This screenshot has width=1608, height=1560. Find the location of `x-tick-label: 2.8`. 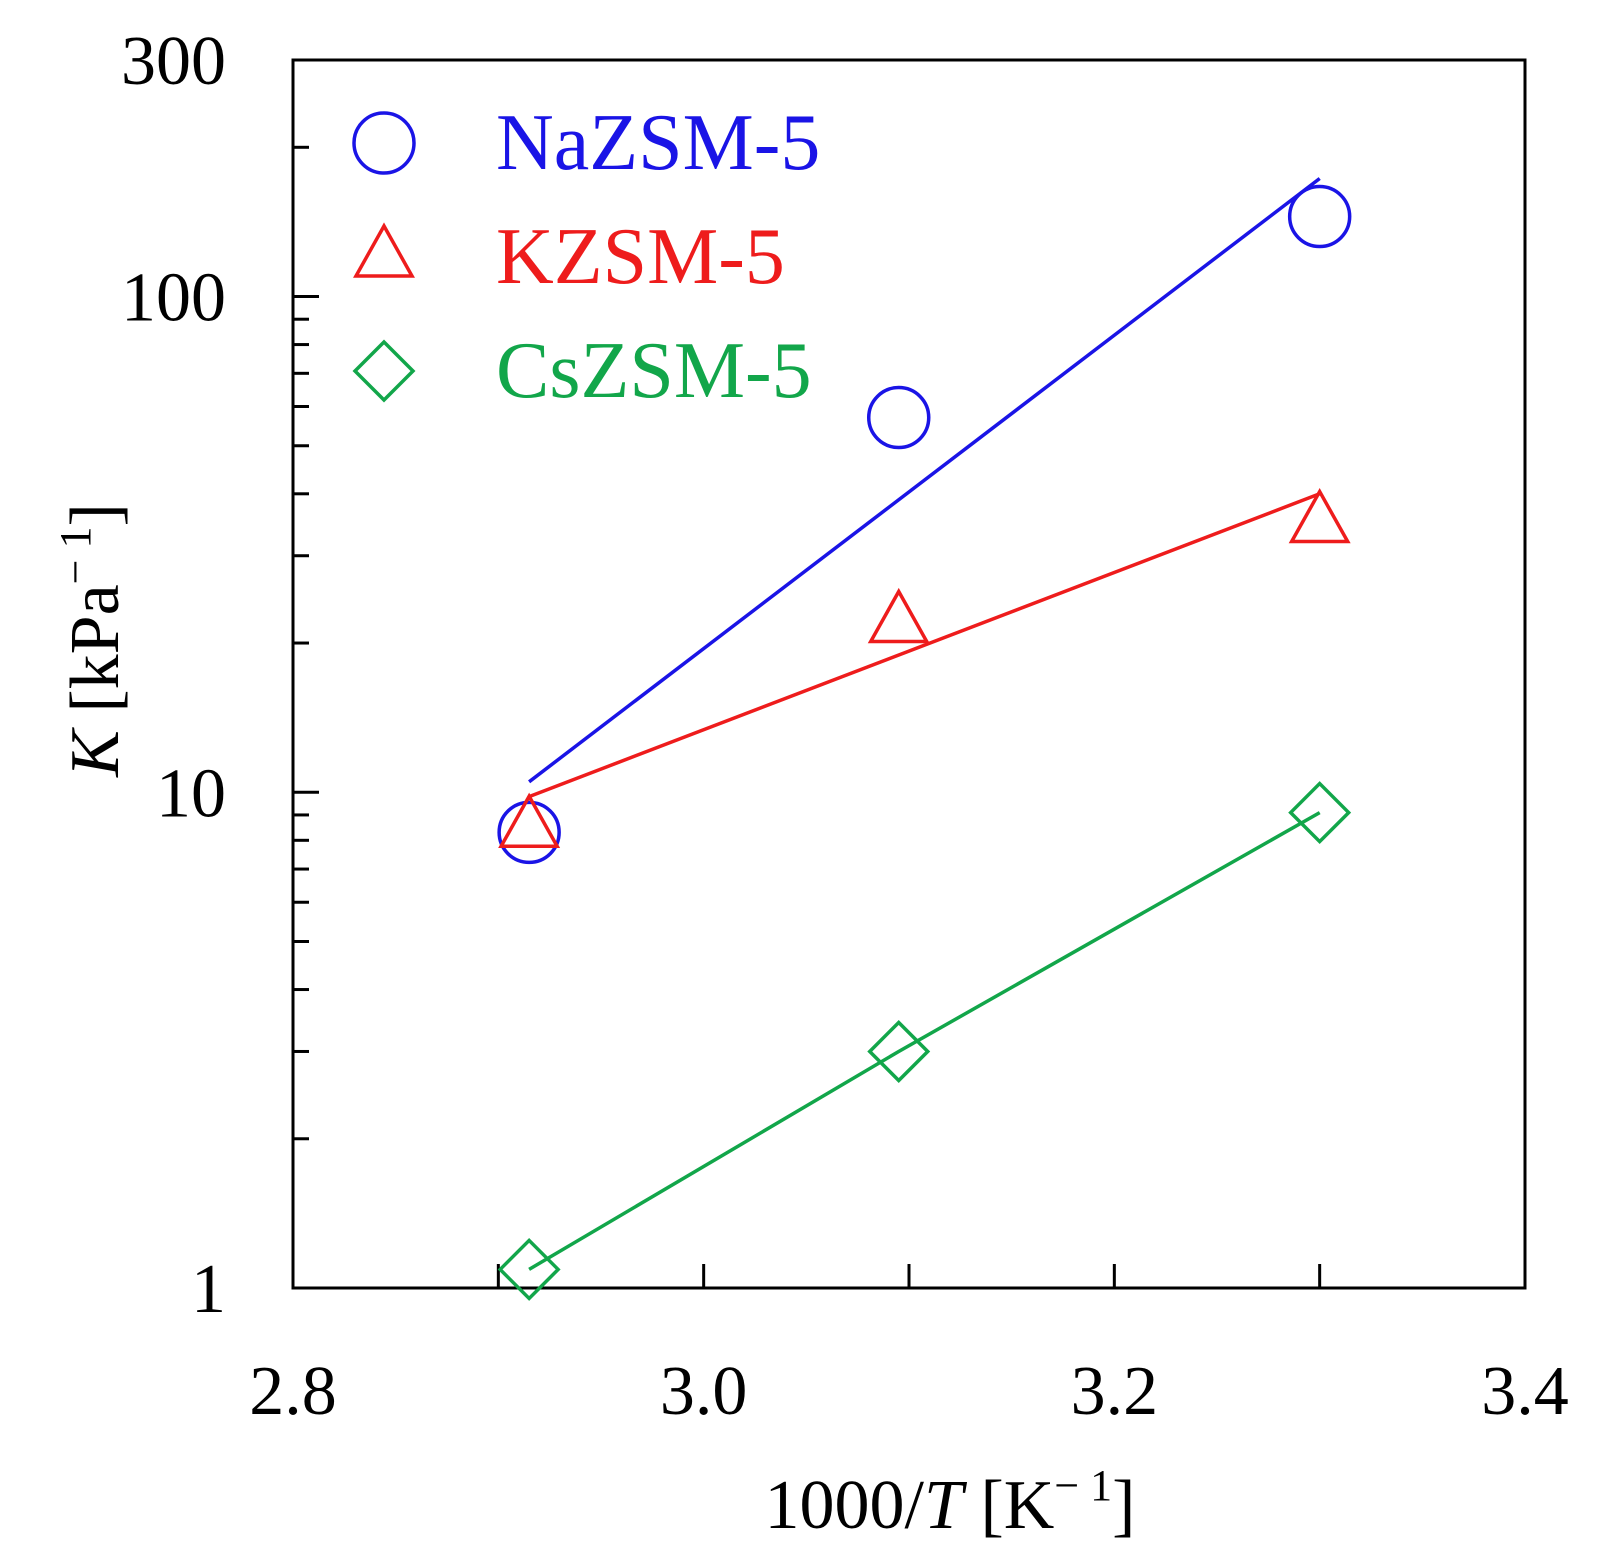

x-tick-label: 2.8 is located at coordinates (293, 1391).